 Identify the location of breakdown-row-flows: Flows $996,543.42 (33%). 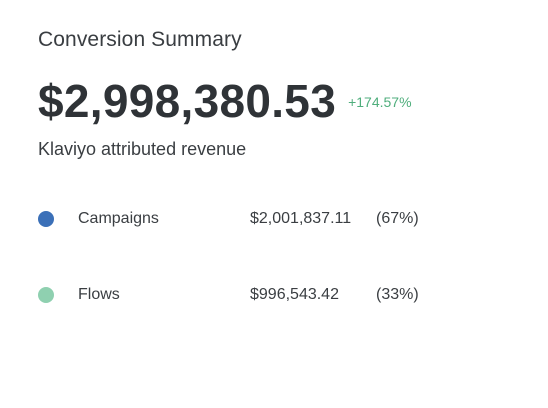
(278, 295).